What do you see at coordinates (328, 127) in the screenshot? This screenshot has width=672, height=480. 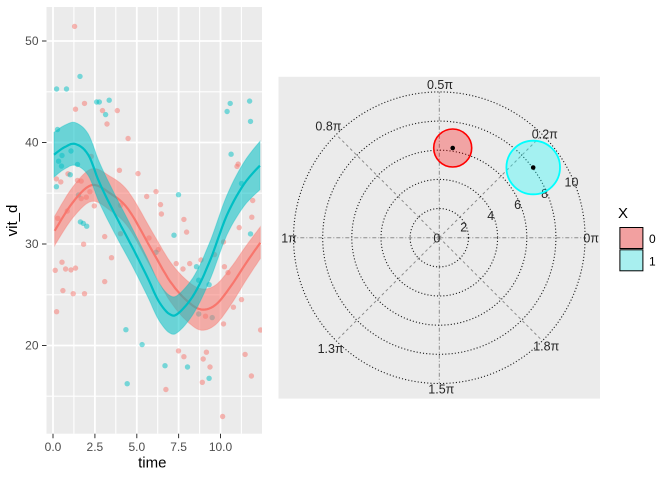 I see `svg-text: 0.8π` at bounding box center [328, 127].